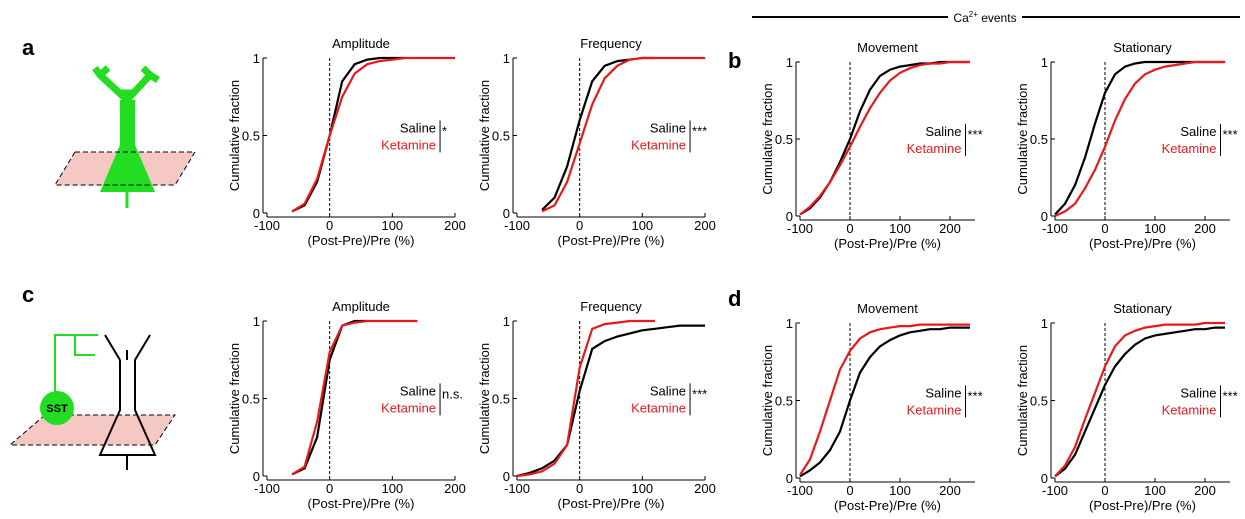  Describe the element at coordinates (57, 409) in the screenshot. I see `diagram-label: SST` at that location.